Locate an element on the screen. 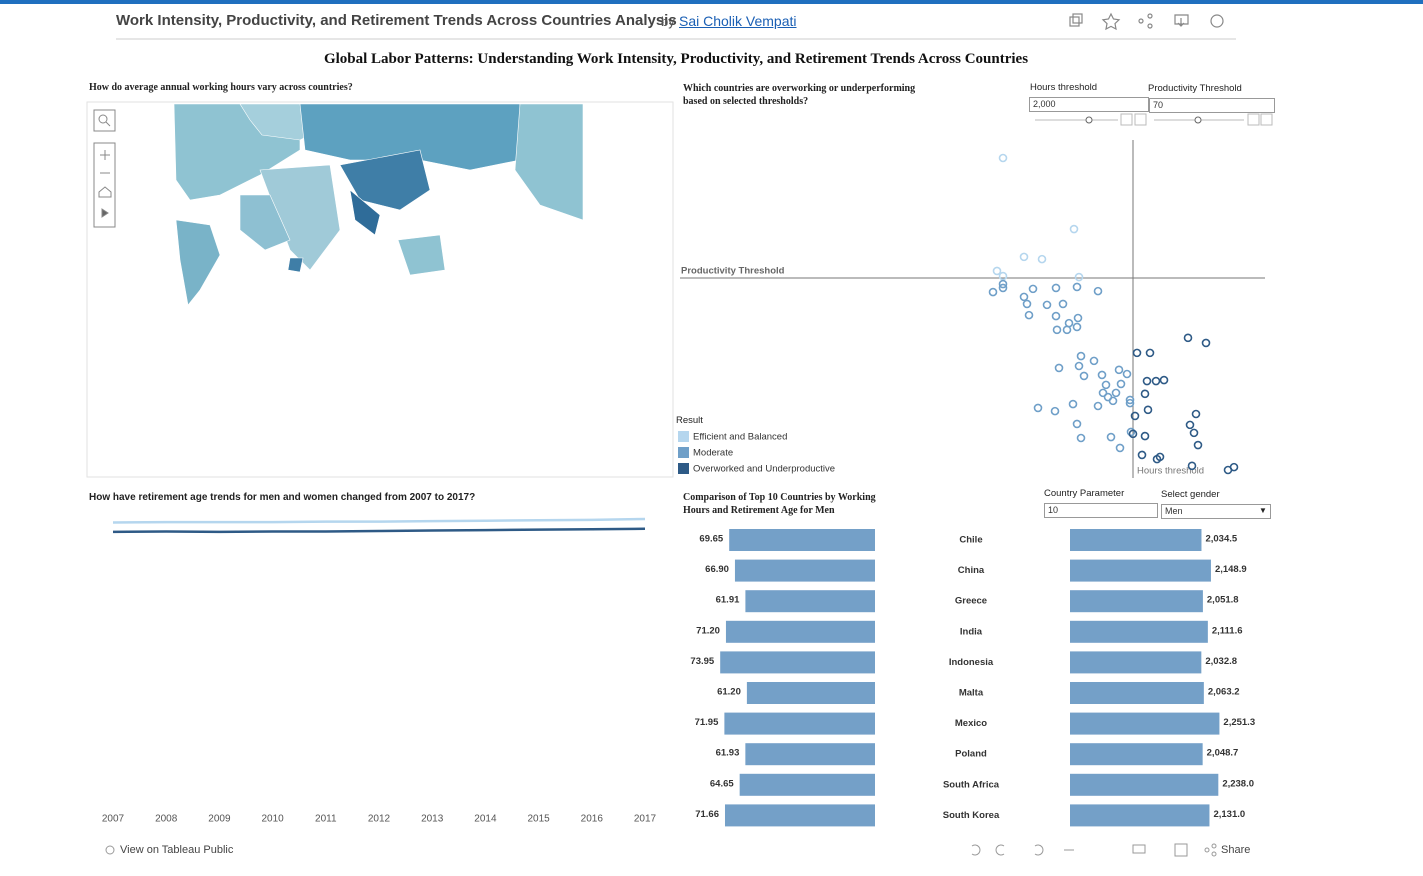  sliders is located at coordinates (1154, 119).